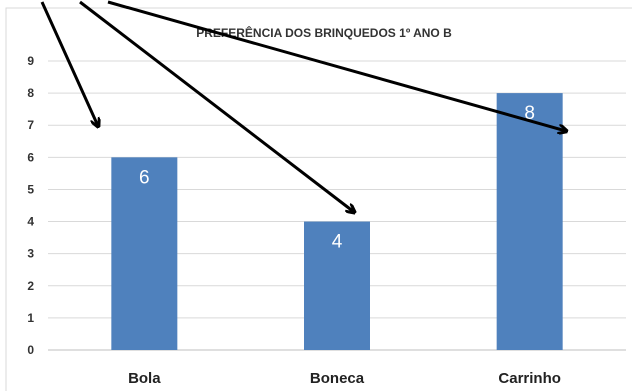 The image size is (632, 391). What do you see at coordinates (337, 378) in the screenshot?
I see `x-category-label: Boneca` at bounding box center [337, 378].